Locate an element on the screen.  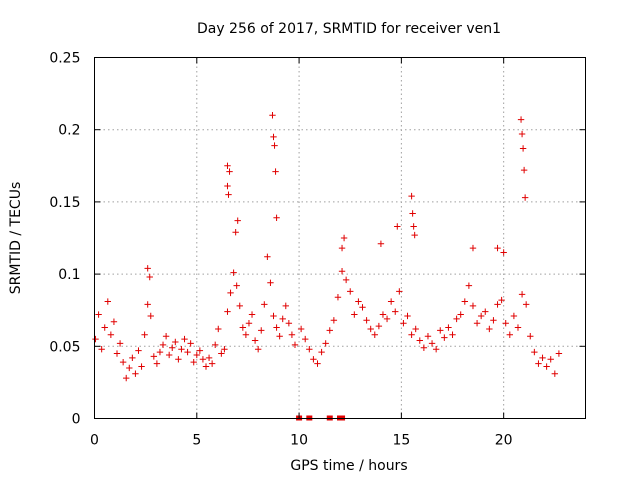
x-tick-label: 0 is located at coordinates (94, 441).